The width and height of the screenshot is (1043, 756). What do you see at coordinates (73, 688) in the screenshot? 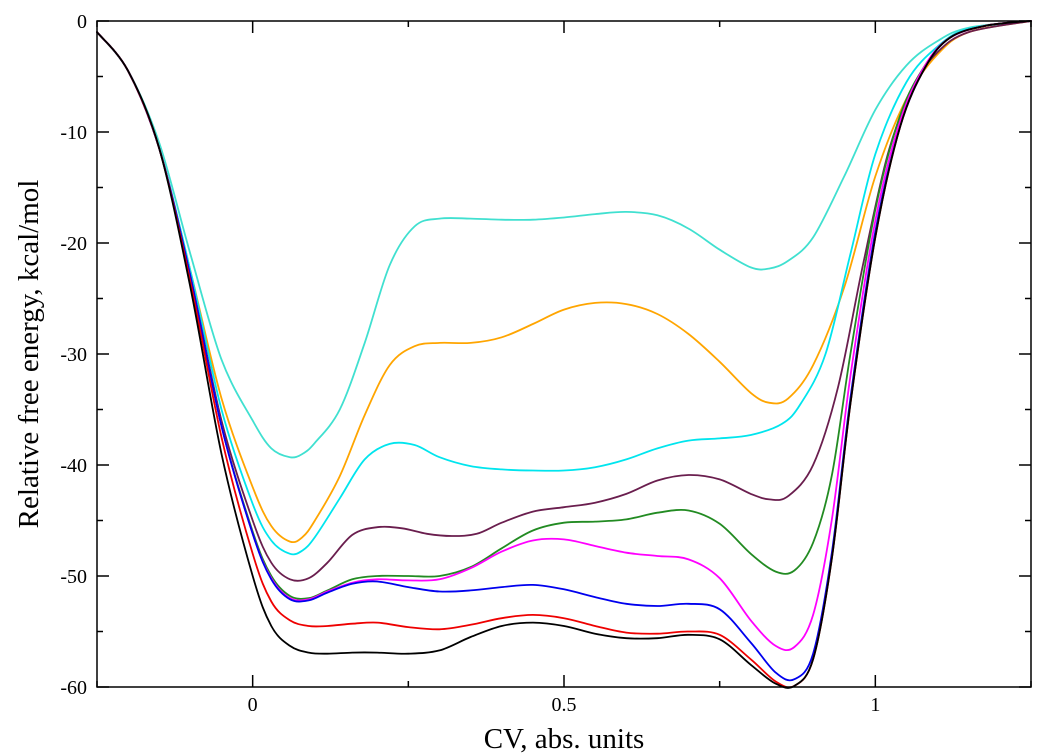
I see `y-tick-label: -60` at bounding box center [73, 688].